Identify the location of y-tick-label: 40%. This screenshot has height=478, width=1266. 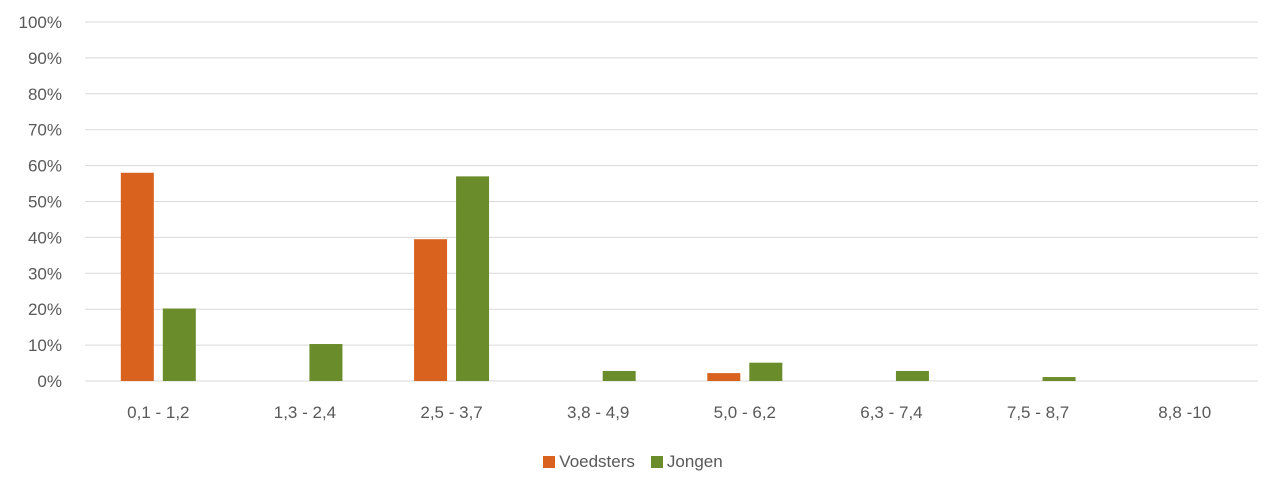
(45, 237).